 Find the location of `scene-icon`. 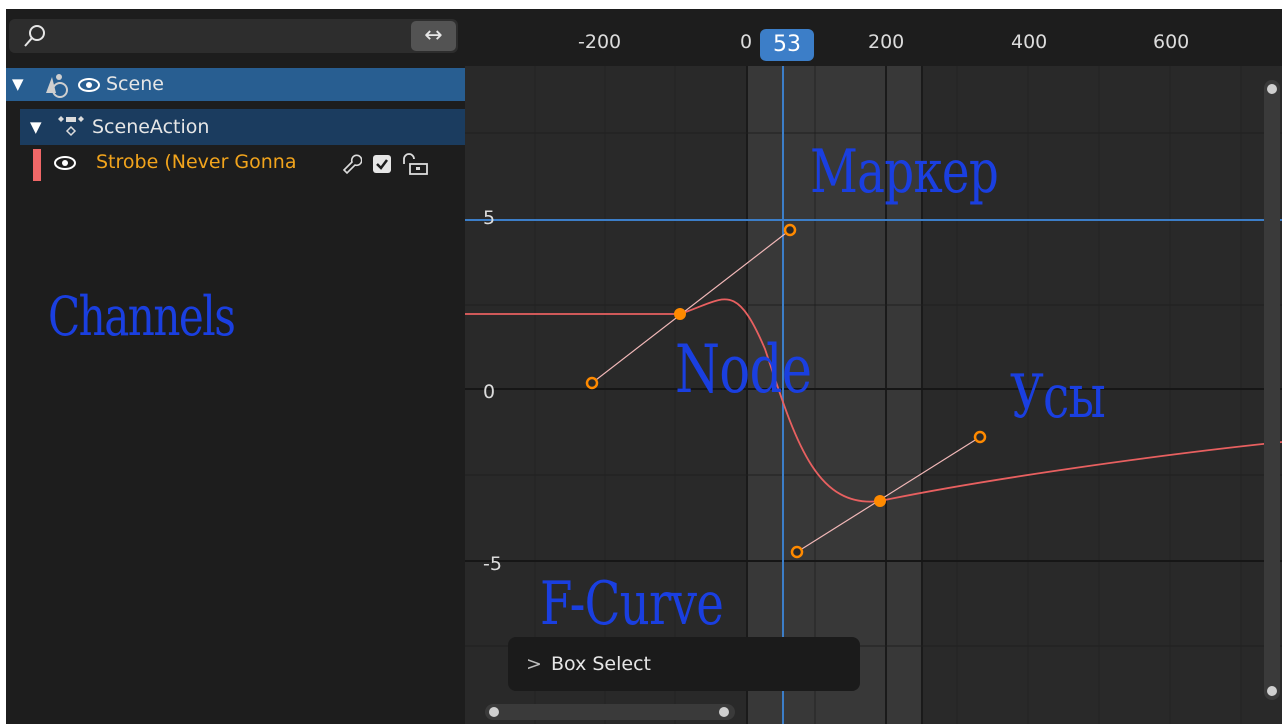

scene-icon is located at coordinates (57, 86).